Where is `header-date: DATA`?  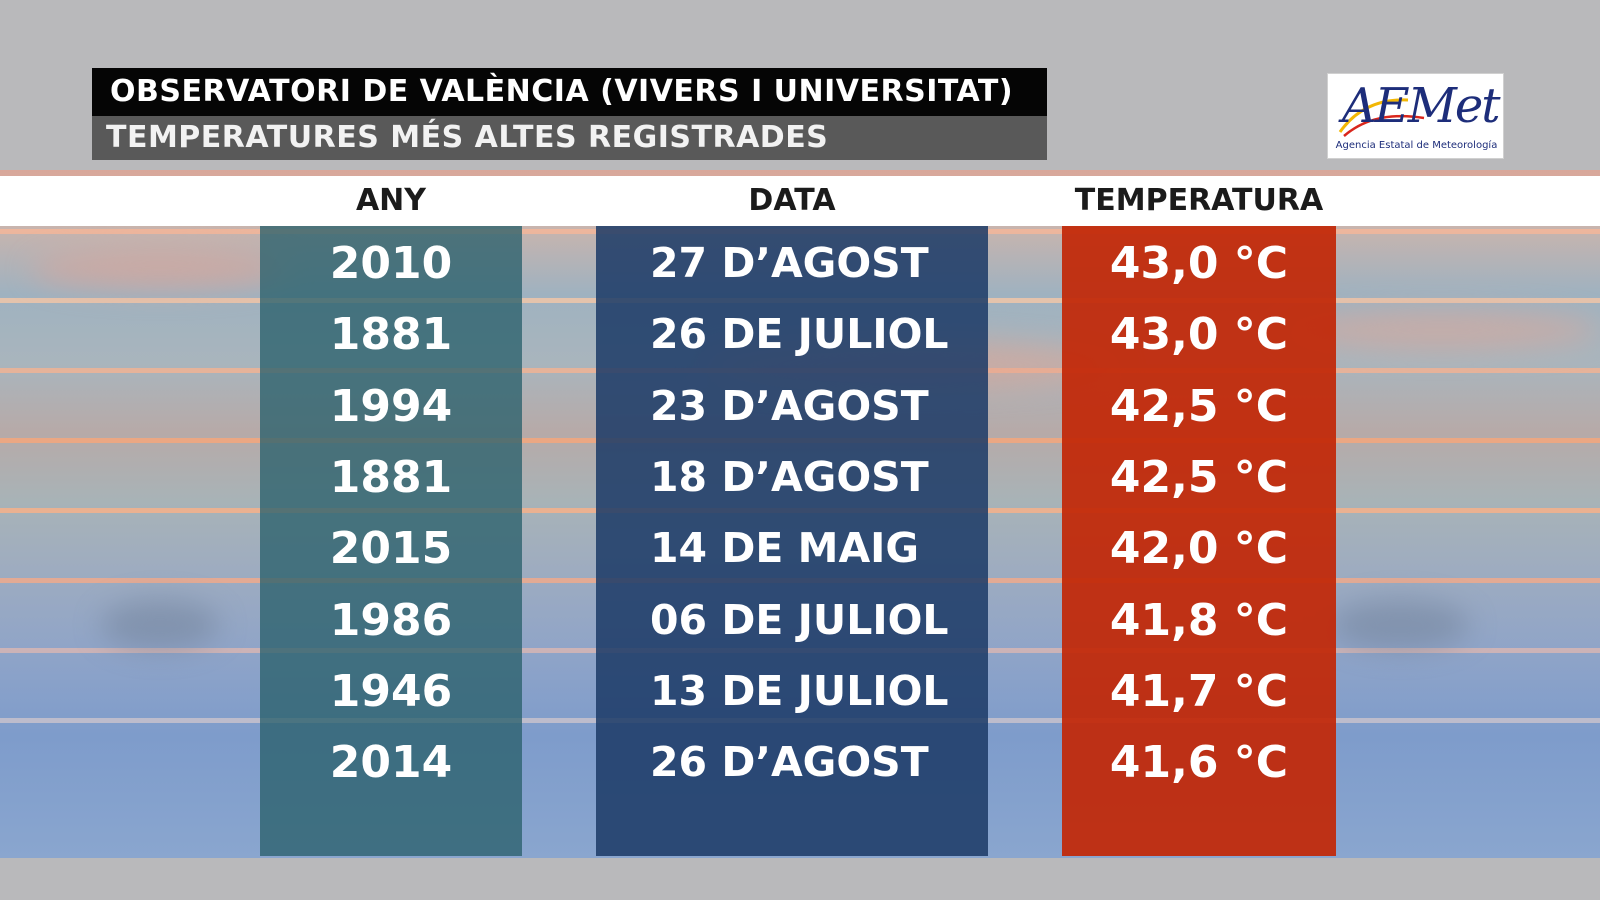 header-date: DATA is located at coordinates (792, 200).